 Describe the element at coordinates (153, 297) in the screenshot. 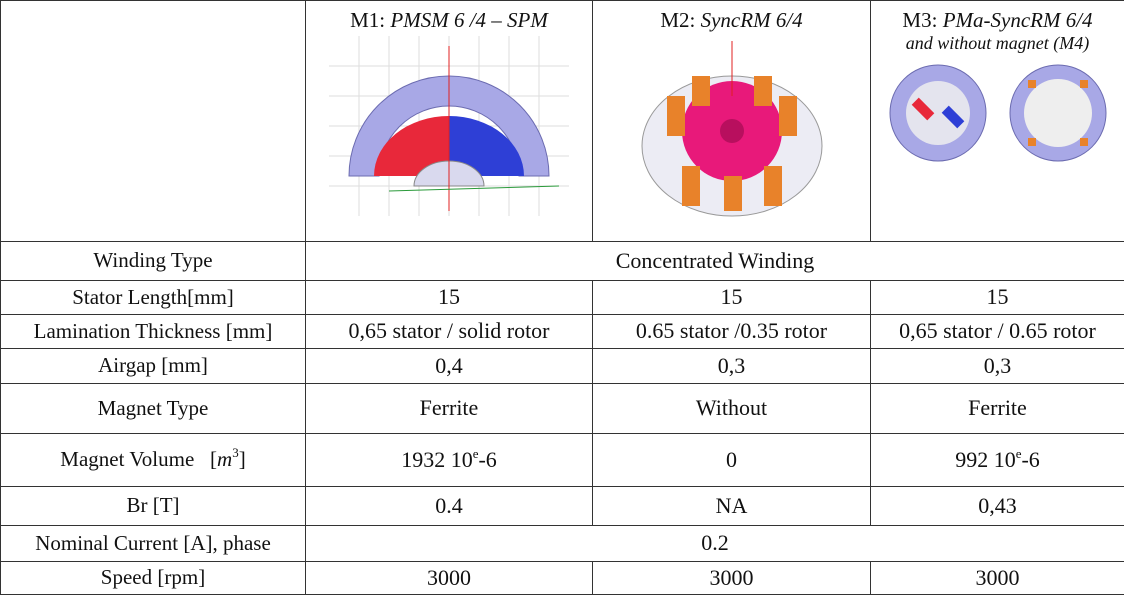

I see `row-label: Stator Length[mm]` at that location.